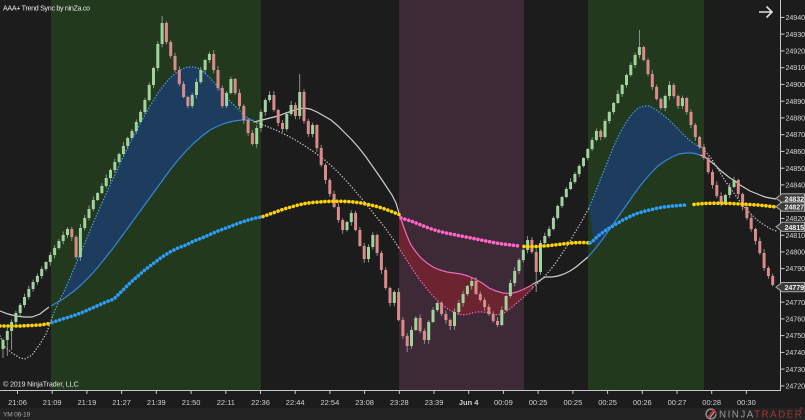 Image resolution: width=805 pixels, height=420 pixels. What do you see at coordinates (295, 402) in the screenshot?
I see `svg-text: 22:44` at bounding box center [295, 402].